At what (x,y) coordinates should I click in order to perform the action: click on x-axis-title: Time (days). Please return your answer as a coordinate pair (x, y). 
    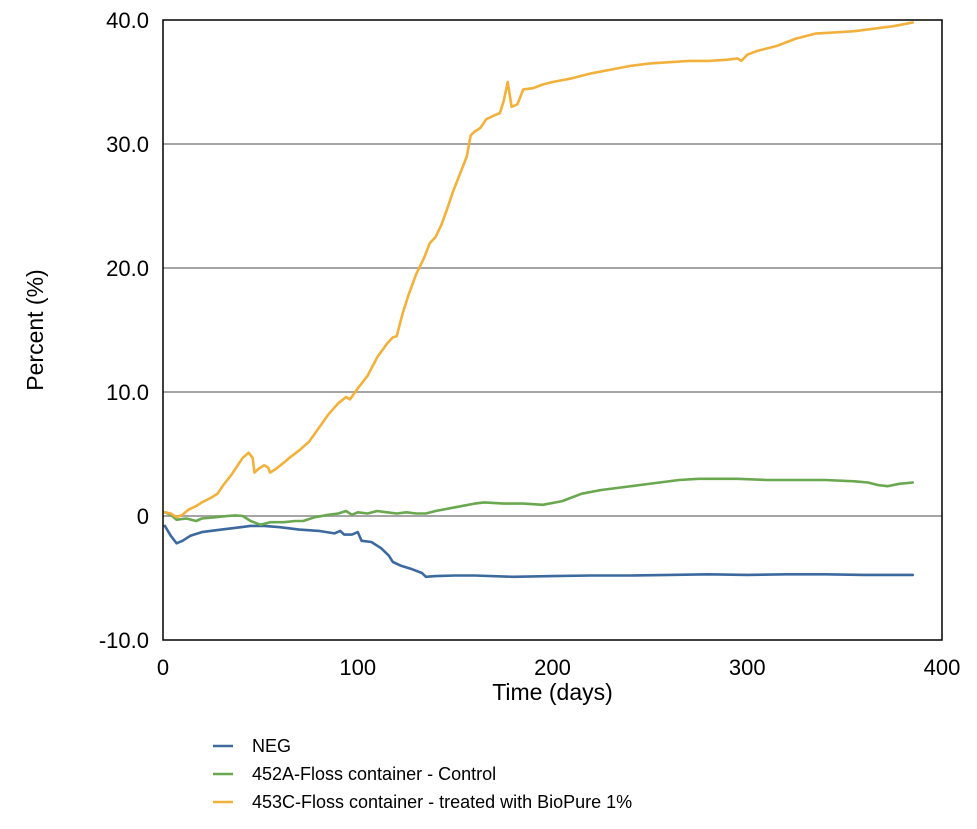
    Looking at the image, I should click on (552, 692).